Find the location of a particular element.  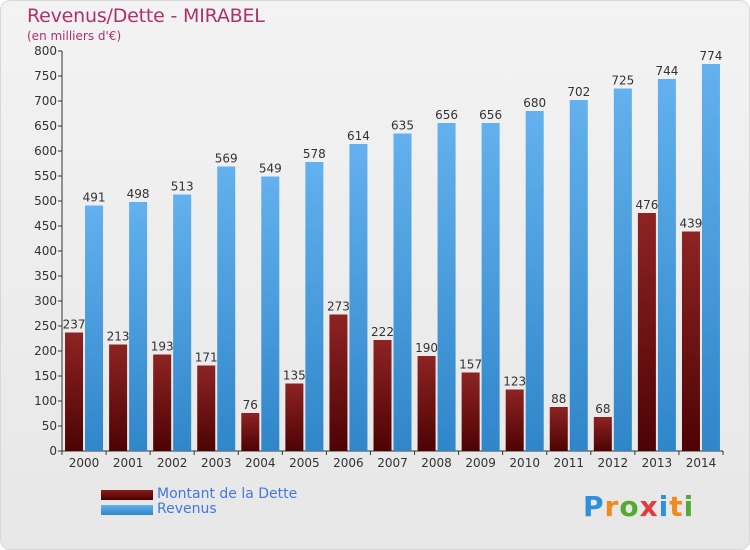

data-label-revenus: 635 is located at coordinates (402, 126).